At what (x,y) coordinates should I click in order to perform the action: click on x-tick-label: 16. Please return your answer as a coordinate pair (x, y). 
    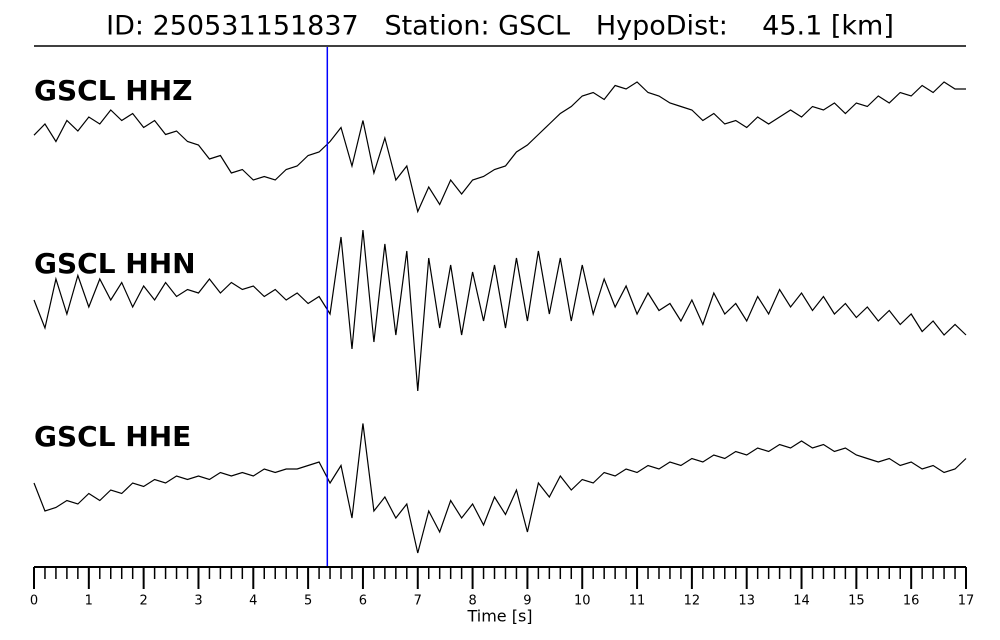
    Looking at the image, I should click on (911, 601).